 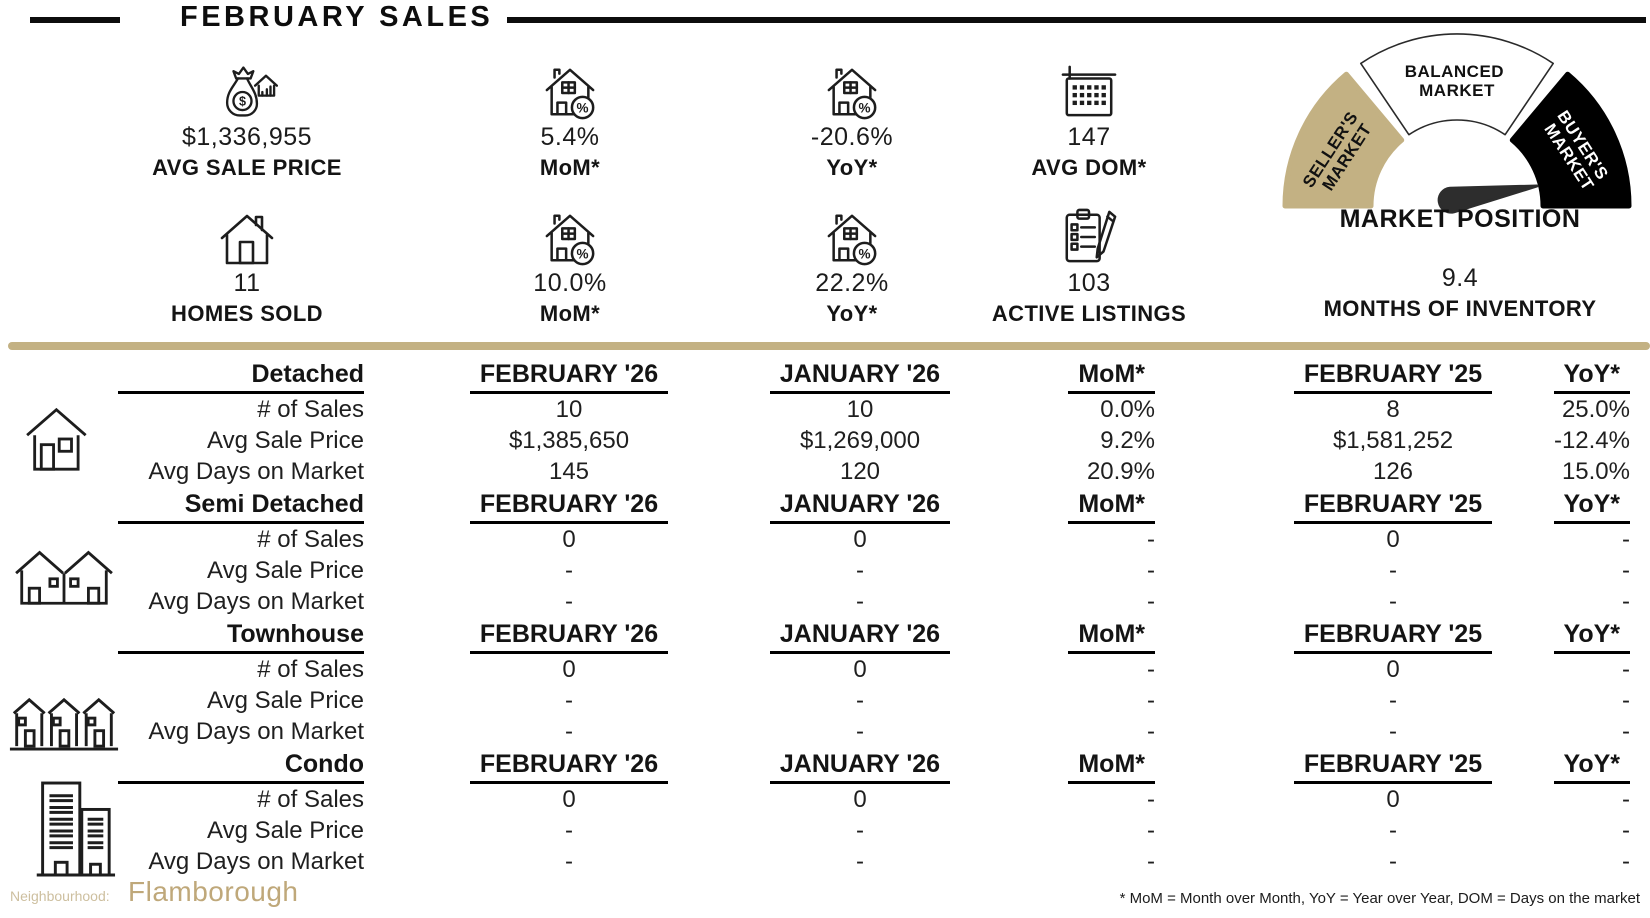 What do you see at coordinates (1089, 267) in the screenshot?
I see `stat-active-listings: 103 ACTIVE LISTINGS` at bounding box center [1089, 267].